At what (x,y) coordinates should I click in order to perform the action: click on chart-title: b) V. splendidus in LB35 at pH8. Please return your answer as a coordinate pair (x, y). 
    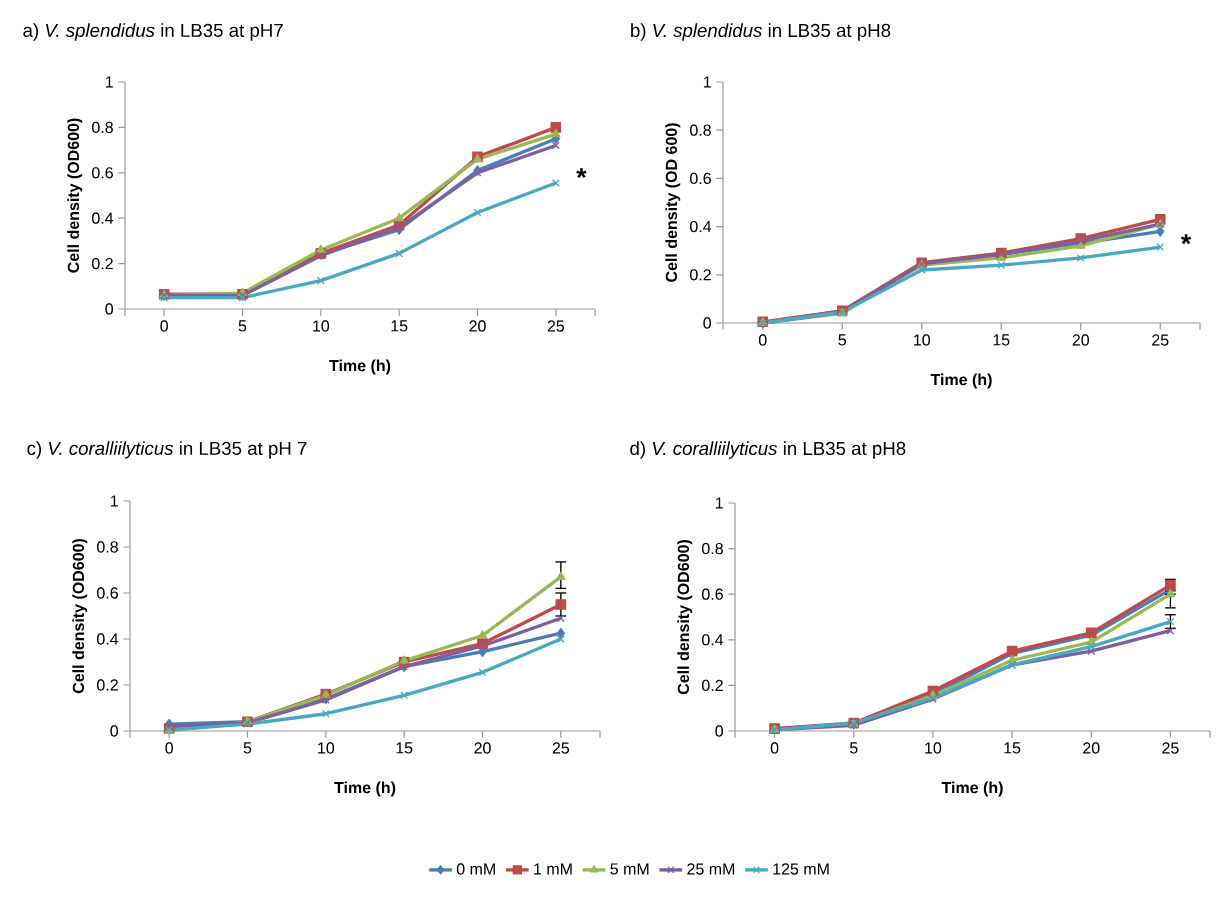
    Looking at the image, I should click on (761, 32).